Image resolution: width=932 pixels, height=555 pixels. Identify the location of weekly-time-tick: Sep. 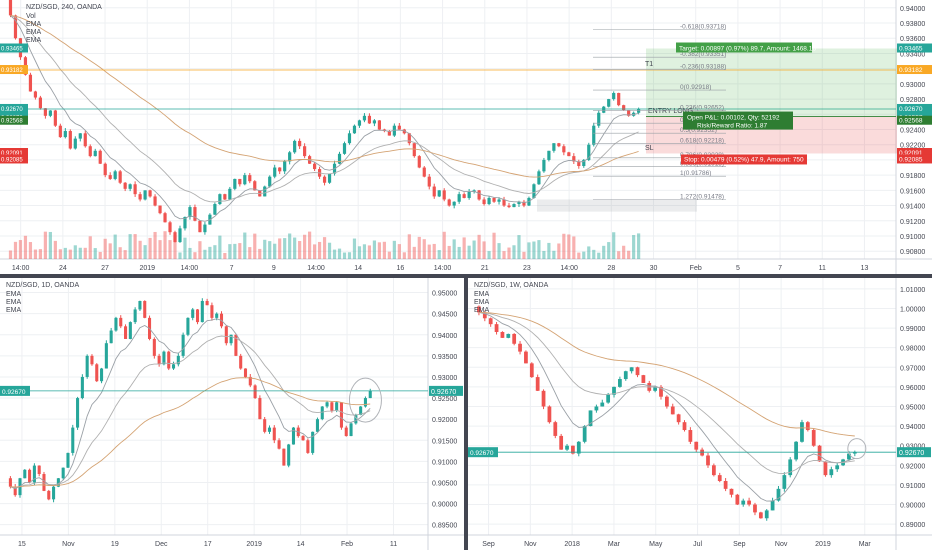
(488, 544).